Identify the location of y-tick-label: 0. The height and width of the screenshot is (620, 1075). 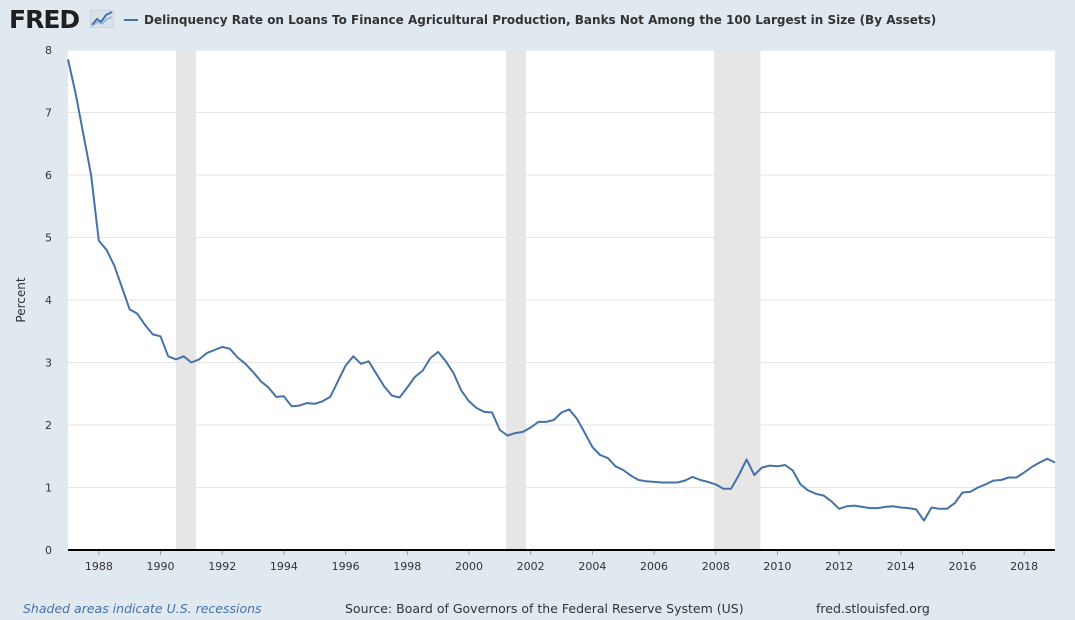
(48, 550).